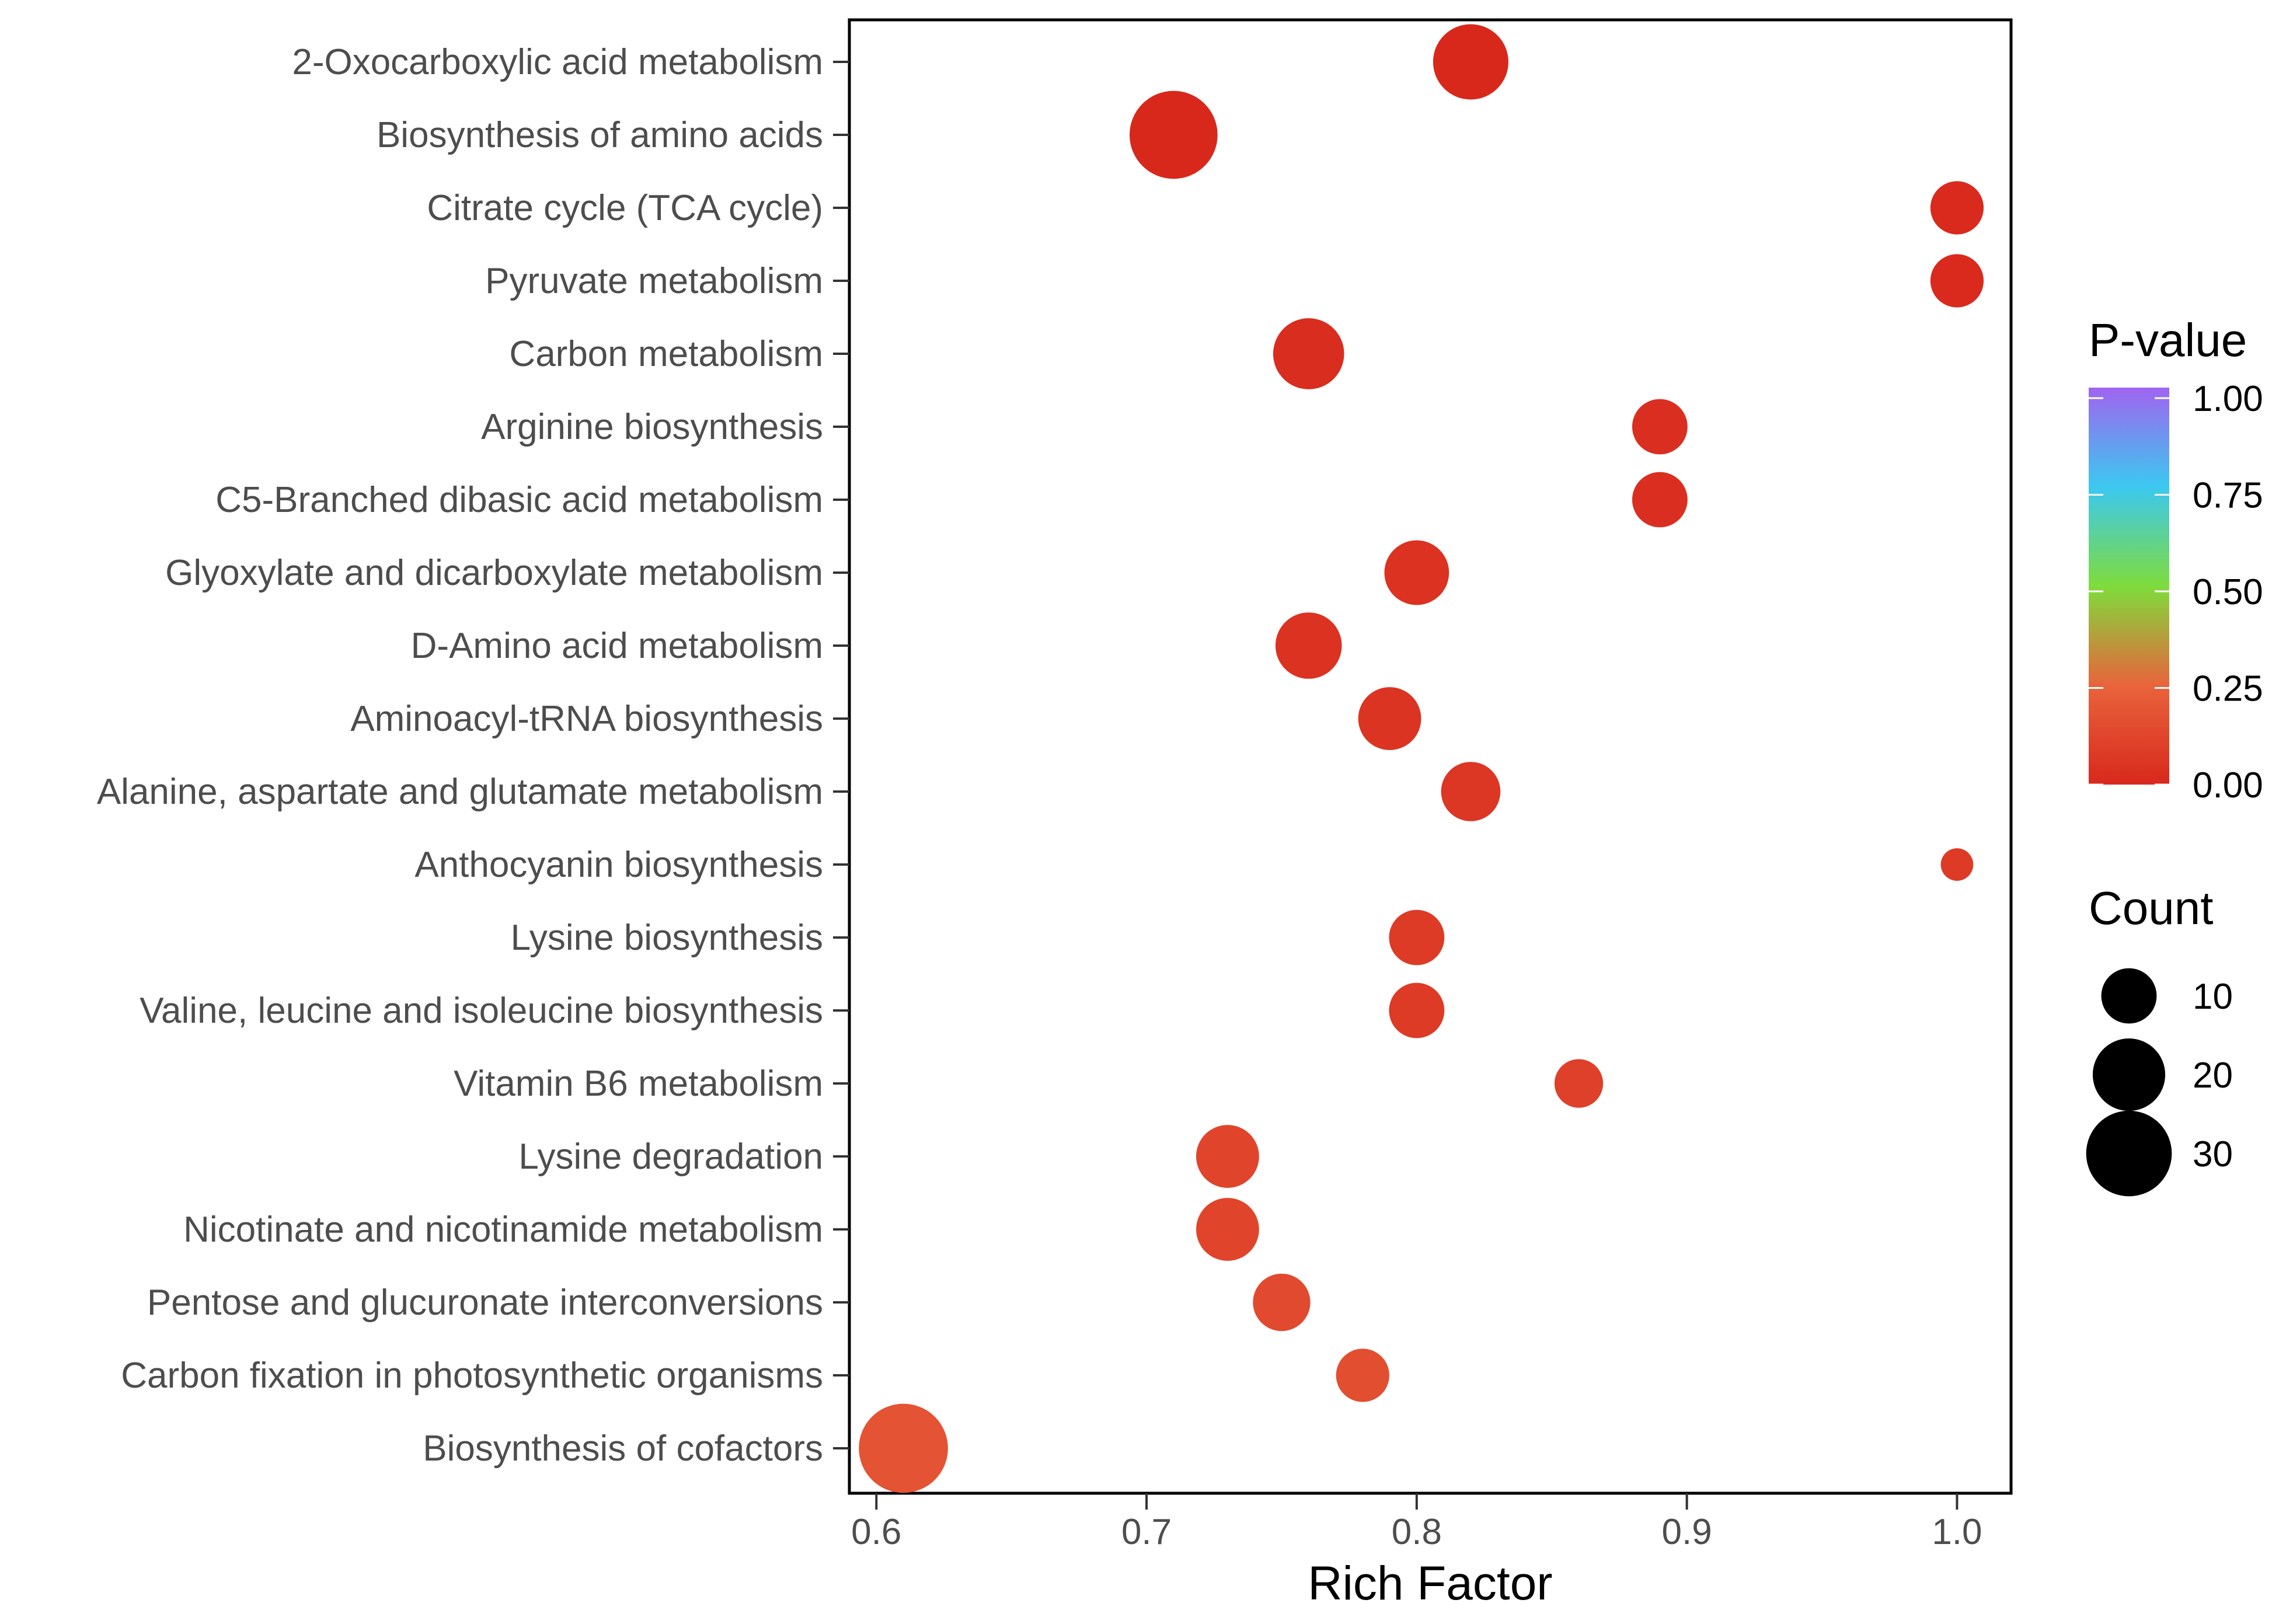 This screenshot has width=2286, height=1624. Describe the element at coordinates (667, 938) in the screenshot. I see `y-tick-label: Lysine biosynthesis` at that location.